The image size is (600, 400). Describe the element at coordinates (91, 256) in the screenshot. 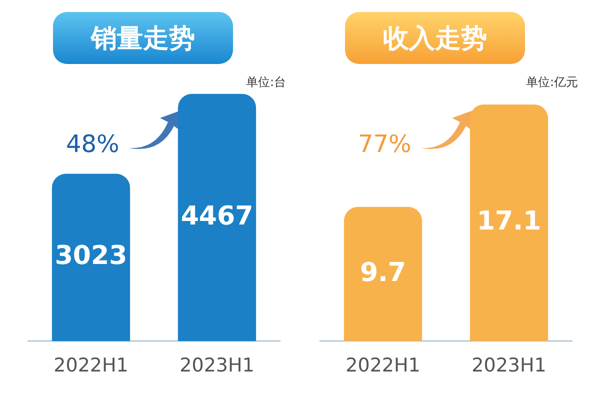

I see `data-label: 3023` at that location.